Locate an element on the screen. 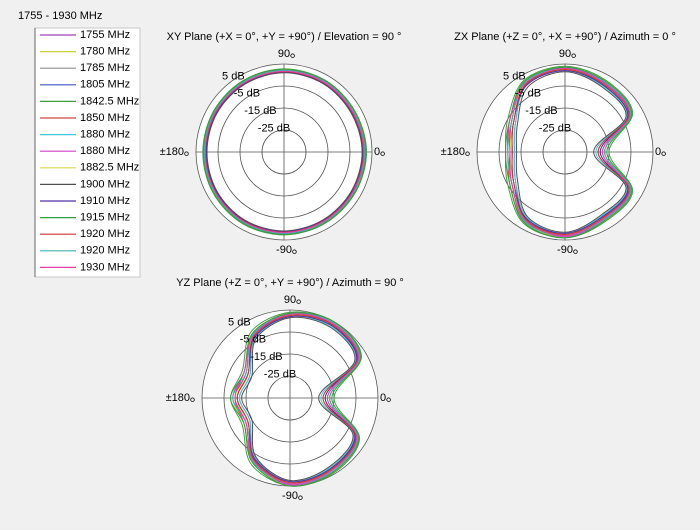  legend-label: 1910 MHz is located at coordinates (105, 201).